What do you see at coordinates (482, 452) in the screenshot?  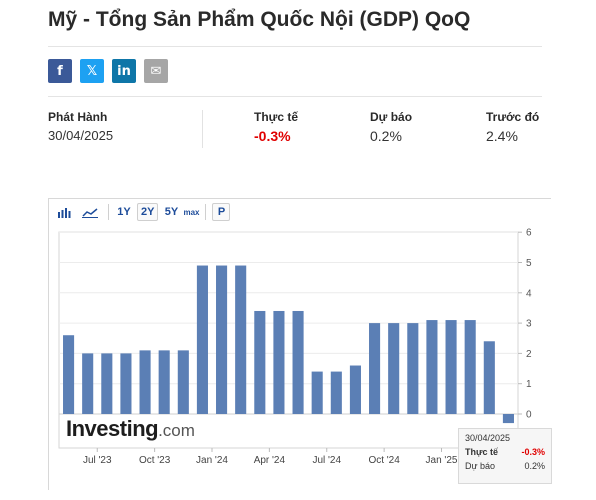 I see `tooltip-actual-label: Thực tế` at bounding box center [482, 452].